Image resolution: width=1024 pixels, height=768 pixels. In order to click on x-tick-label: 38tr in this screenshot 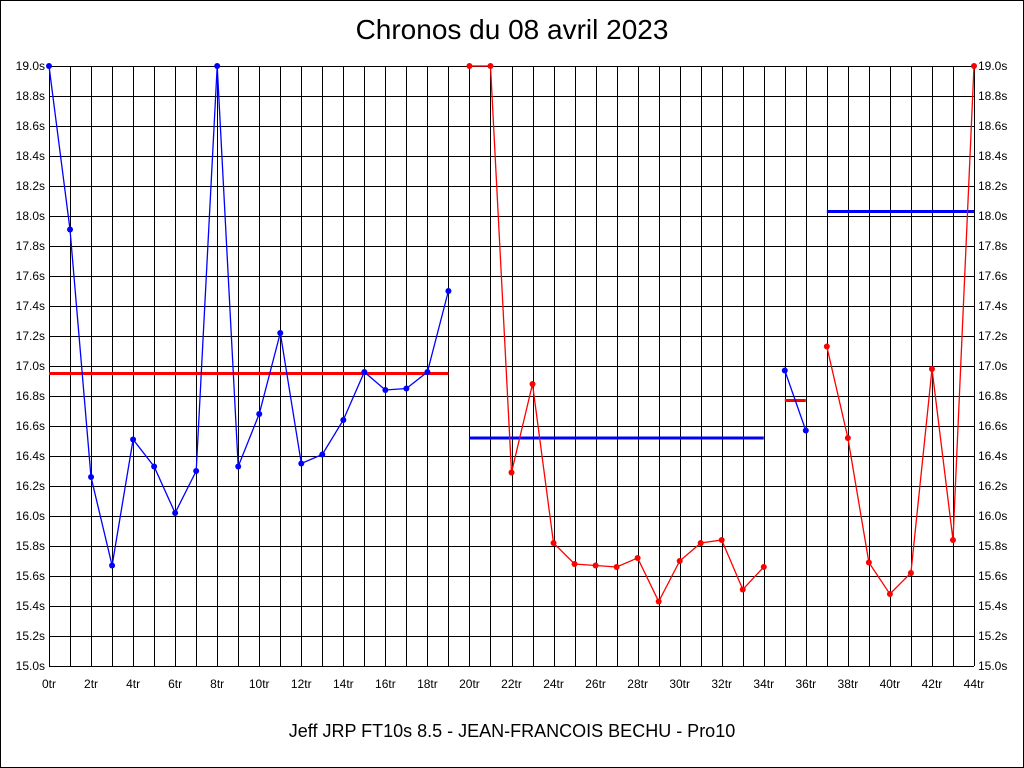, I will do `click(848, 684)`.